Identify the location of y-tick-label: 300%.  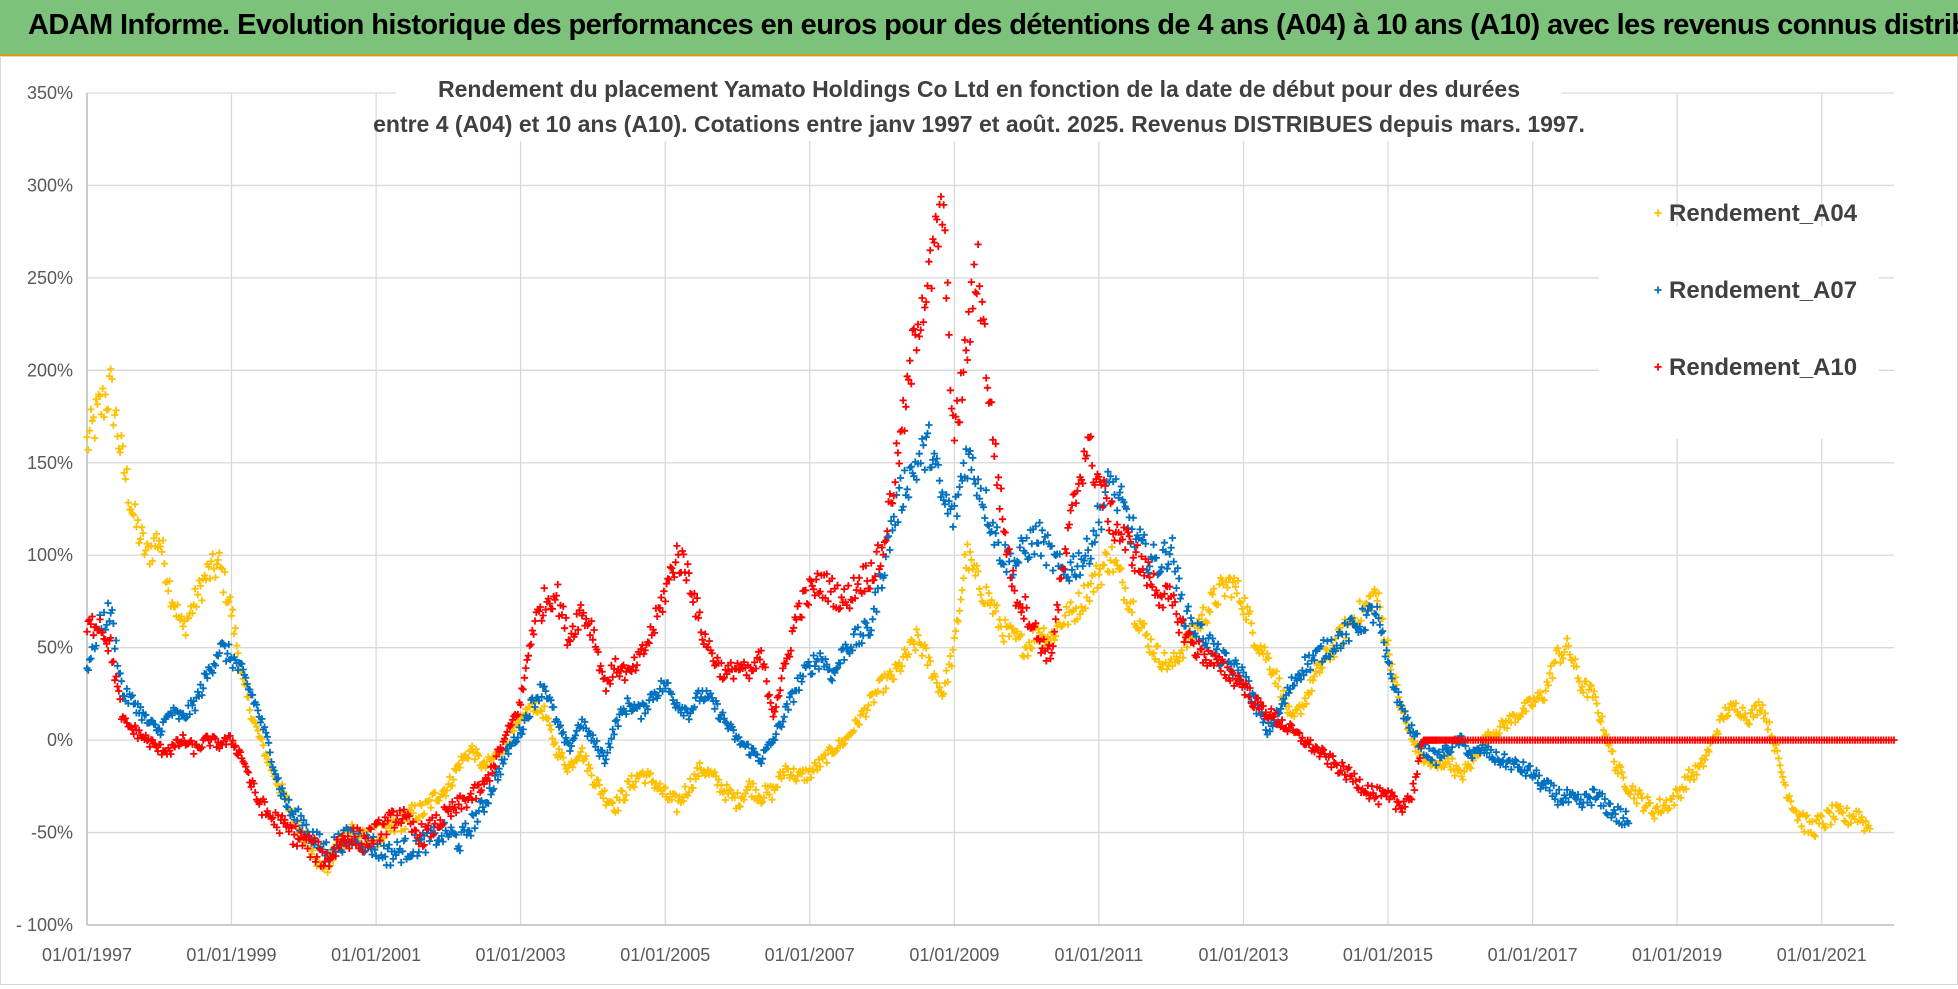
(50, 185).